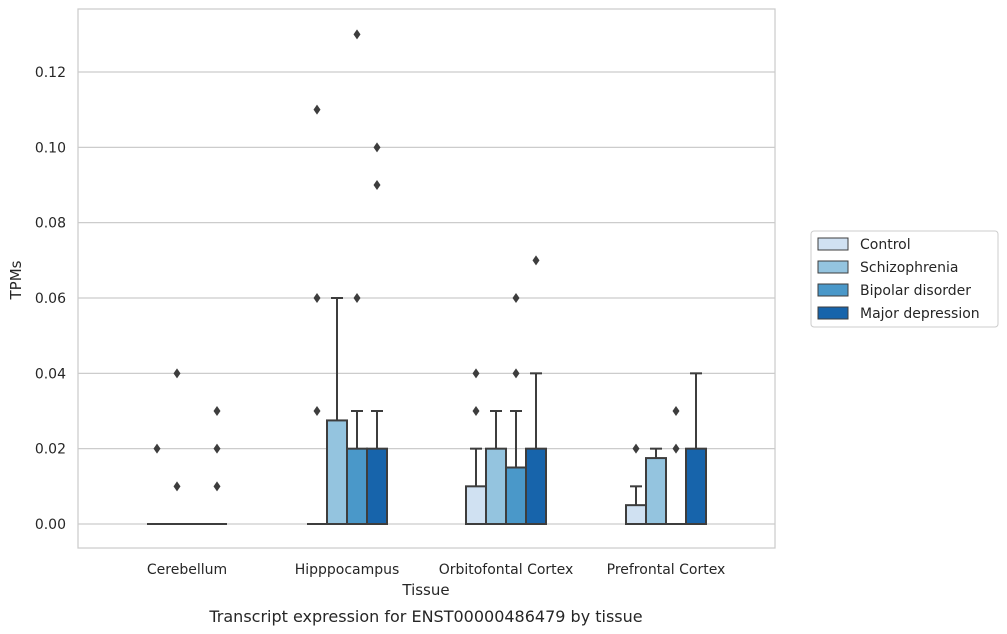 This screenshot has width=1007, height=634. I want to click on legend-frame, so click(904, 279).